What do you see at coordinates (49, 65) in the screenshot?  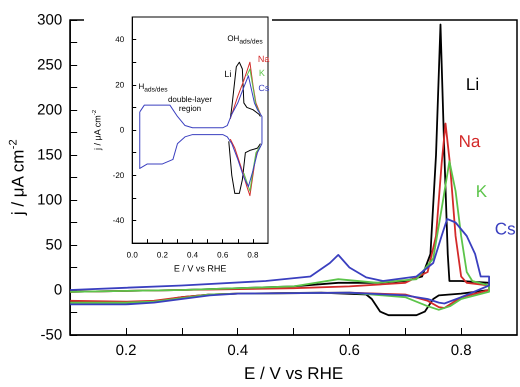 I see `y-tick-label: 250` at bounding box center [49, 65].